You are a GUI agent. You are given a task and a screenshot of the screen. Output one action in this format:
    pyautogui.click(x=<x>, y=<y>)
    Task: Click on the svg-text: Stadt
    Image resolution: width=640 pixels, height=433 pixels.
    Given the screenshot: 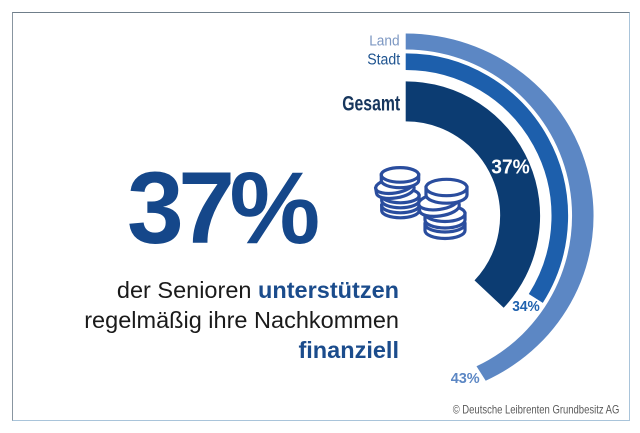 What is the action you would take?
    pyautogui.click(x=384, y=60)
    